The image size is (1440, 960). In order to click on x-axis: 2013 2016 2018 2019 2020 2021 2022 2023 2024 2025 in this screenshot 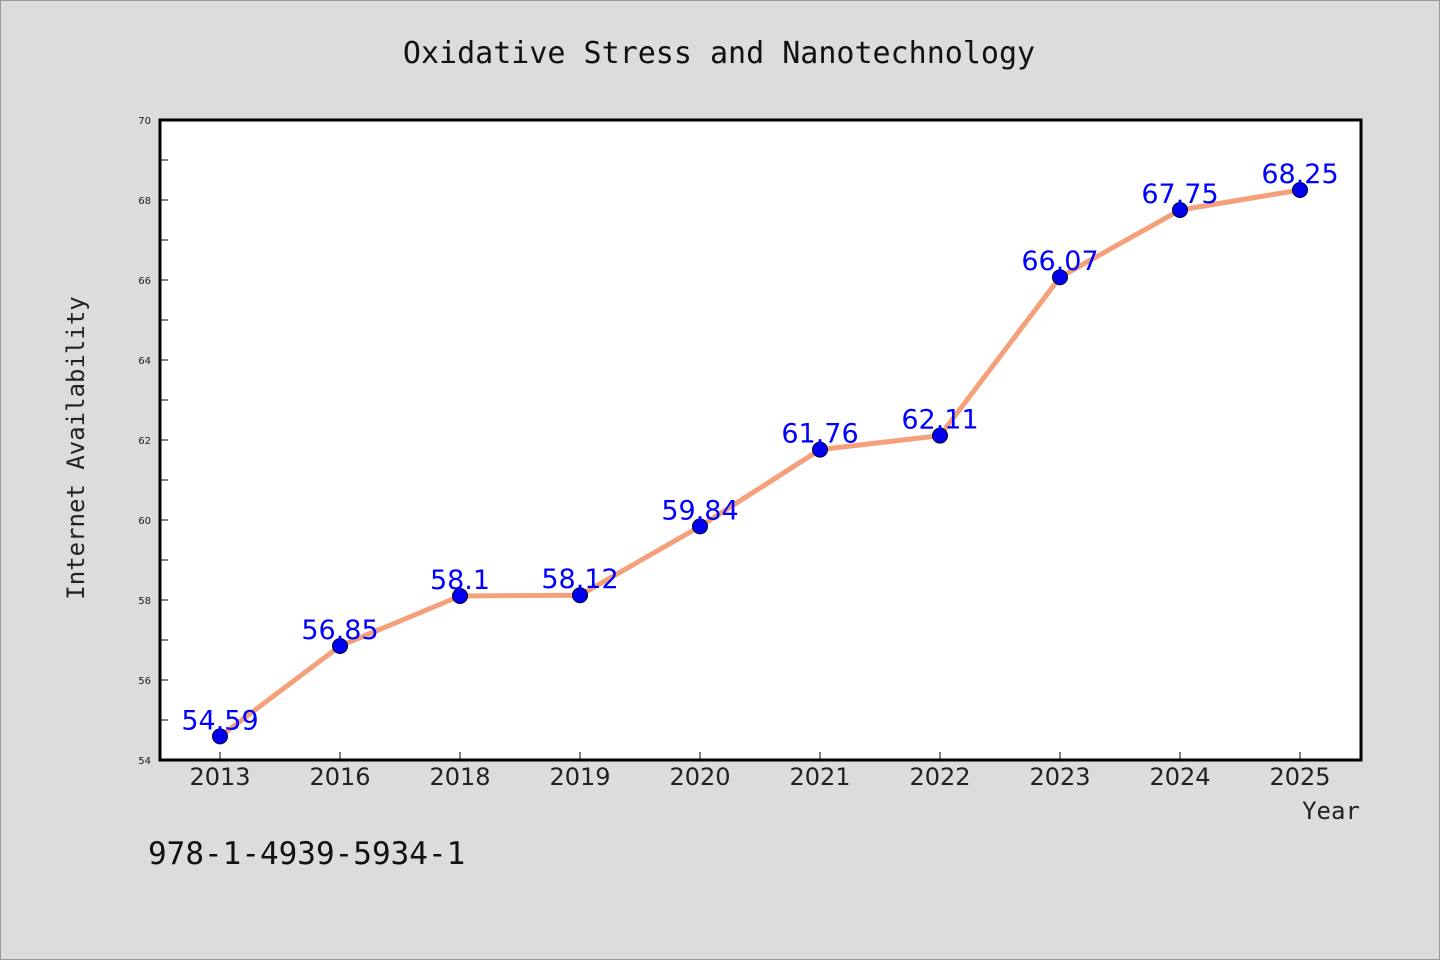, I will do `click(760, 771)`.